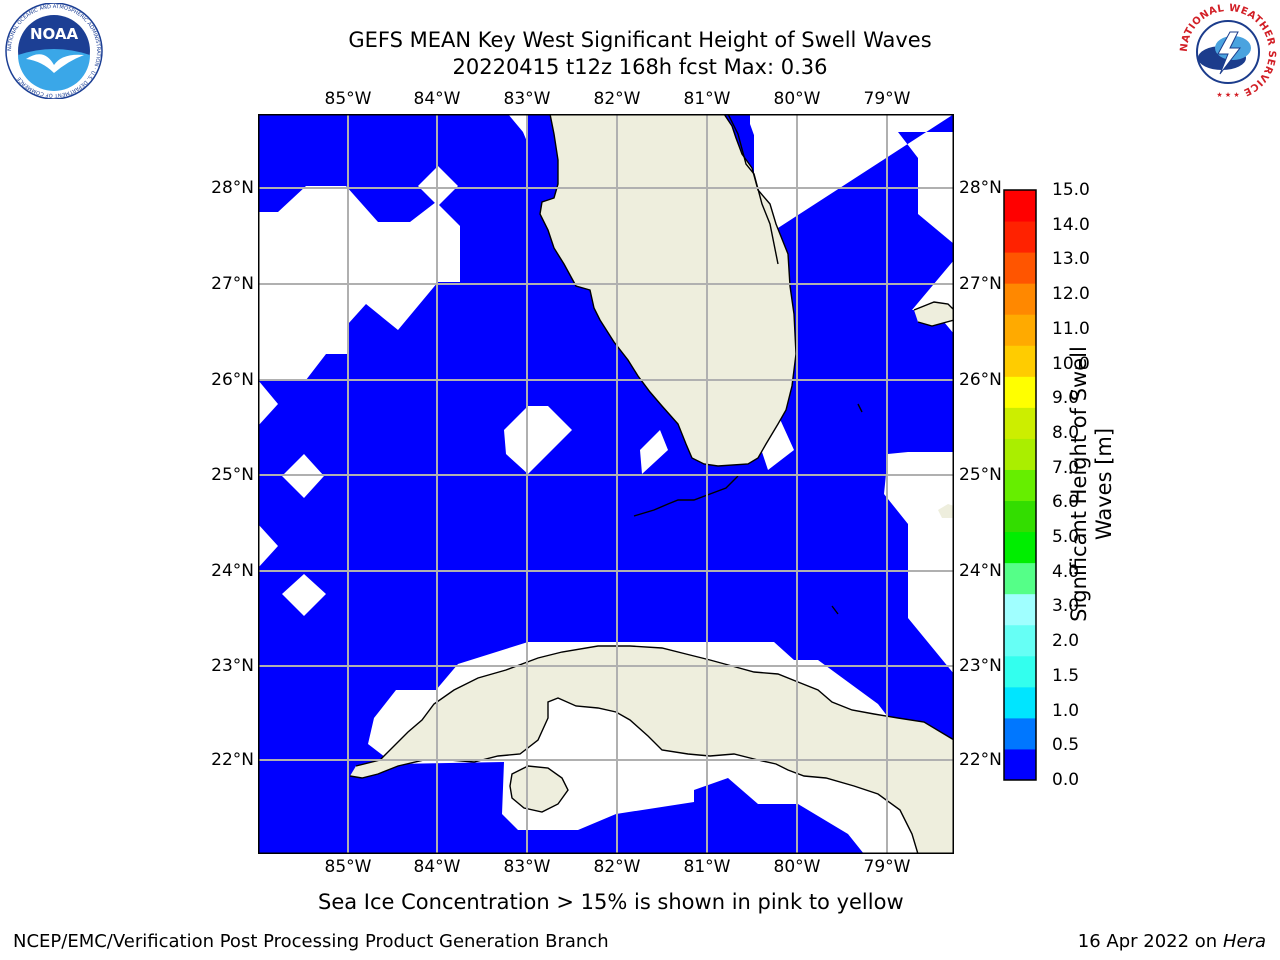  What do you see at coordinates (437, 867) in the screenshot?
I see `lon-label-bottom: 84°W` at bounding box center [437, 867].